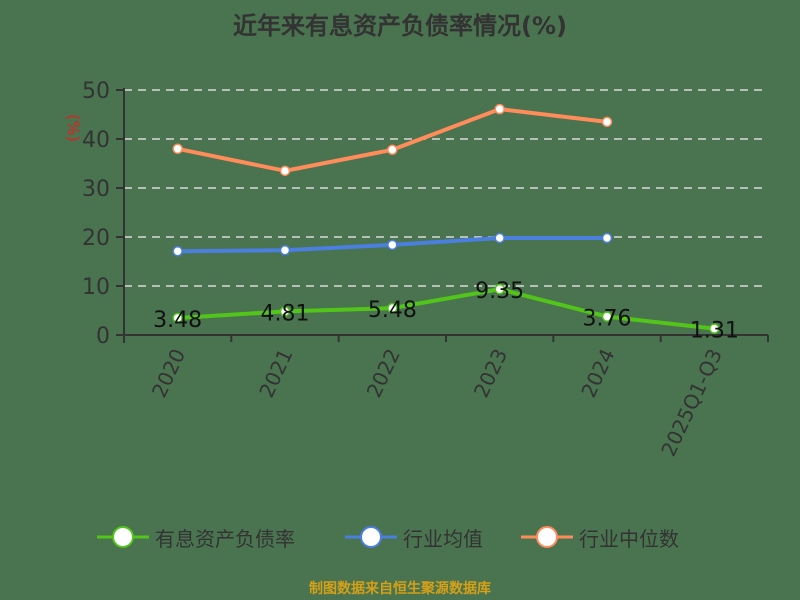 The height and width of the screenshot is (600, 800). Describe the element at coordinates (225, 538) in the screenshot. I see `legend-label: 有息资产负债率` at that location.